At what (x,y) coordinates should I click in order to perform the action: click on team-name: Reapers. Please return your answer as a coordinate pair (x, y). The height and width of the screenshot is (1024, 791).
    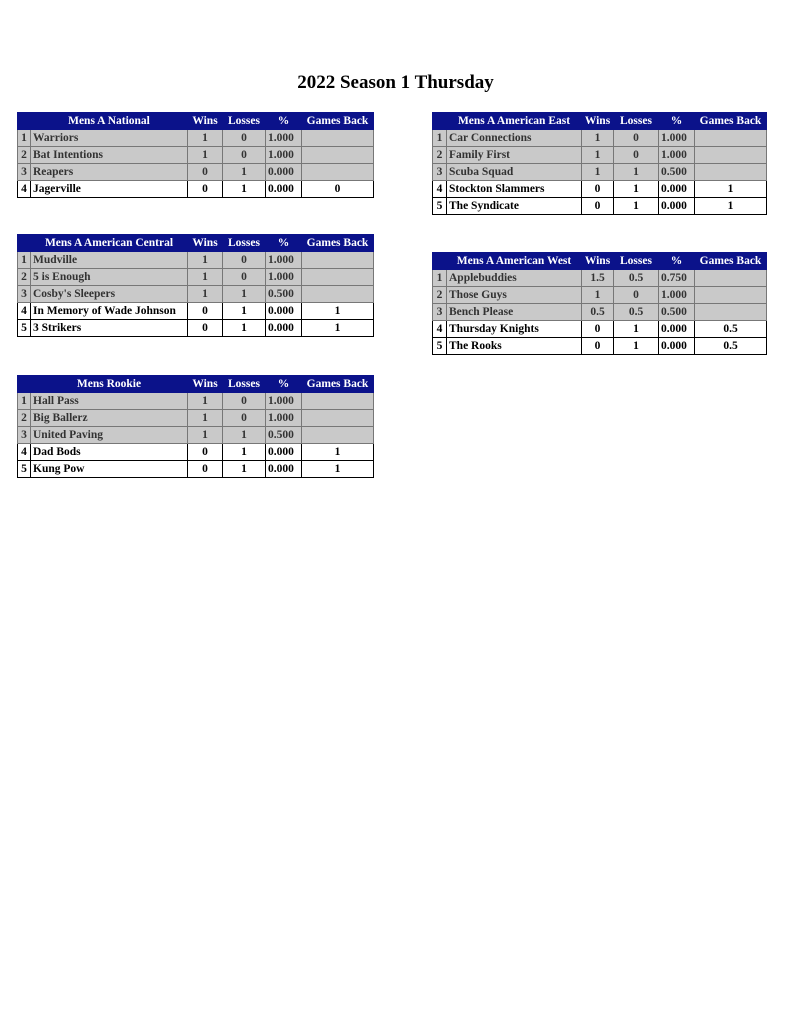
    Looking at the image, I should click on (109, 172).